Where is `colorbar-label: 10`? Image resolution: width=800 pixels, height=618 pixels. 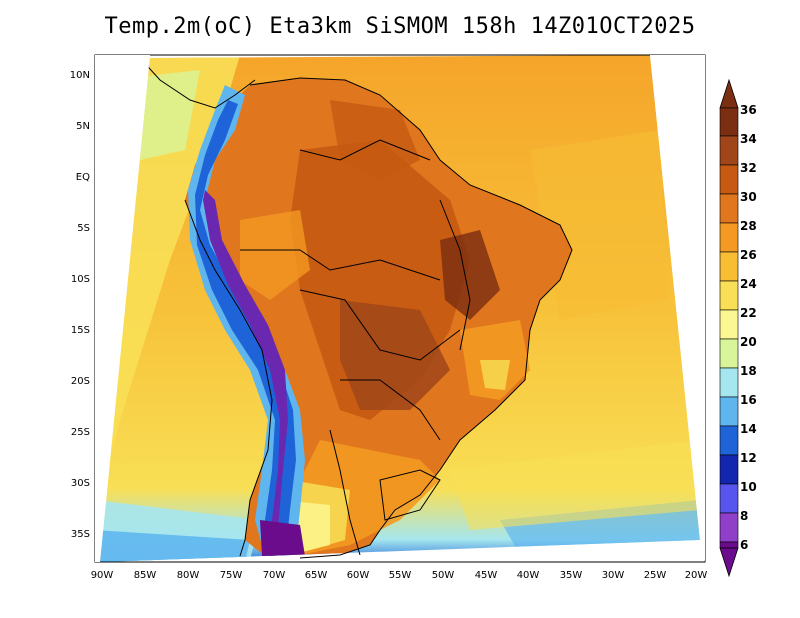
colorbar-label: 10 is located at coordinates (748, 487).